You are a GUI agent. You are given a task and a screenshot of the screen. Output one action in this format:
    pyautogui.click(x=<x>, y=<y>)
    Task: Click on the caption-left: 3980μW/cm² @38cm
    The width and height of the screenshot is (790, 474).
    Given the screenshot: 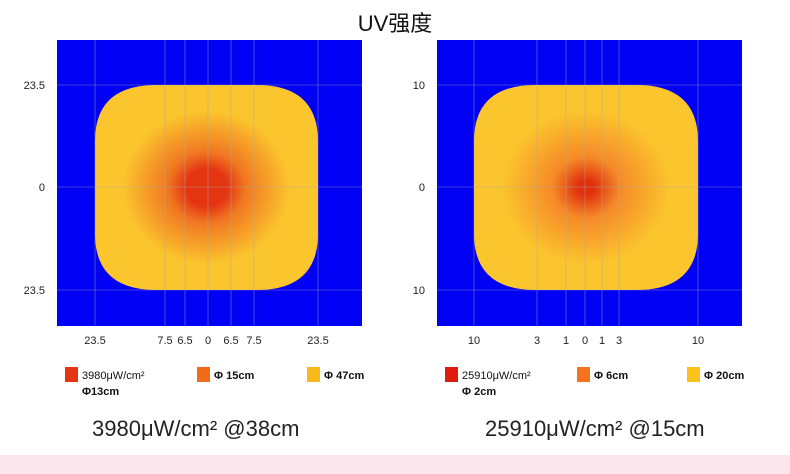 What is the action you would take?
    pyautogui.click(x=196, y=428)
    